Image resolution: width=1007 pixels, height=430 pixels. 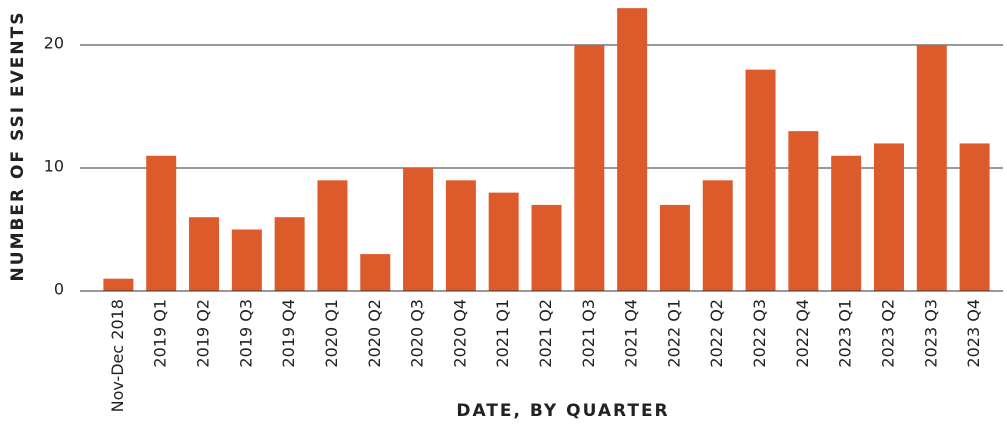 What do you see at coordinates (887, 333) in the screenshot?
I see `x-tick-label: 2023 Q2` at bounding box center [887, 333].